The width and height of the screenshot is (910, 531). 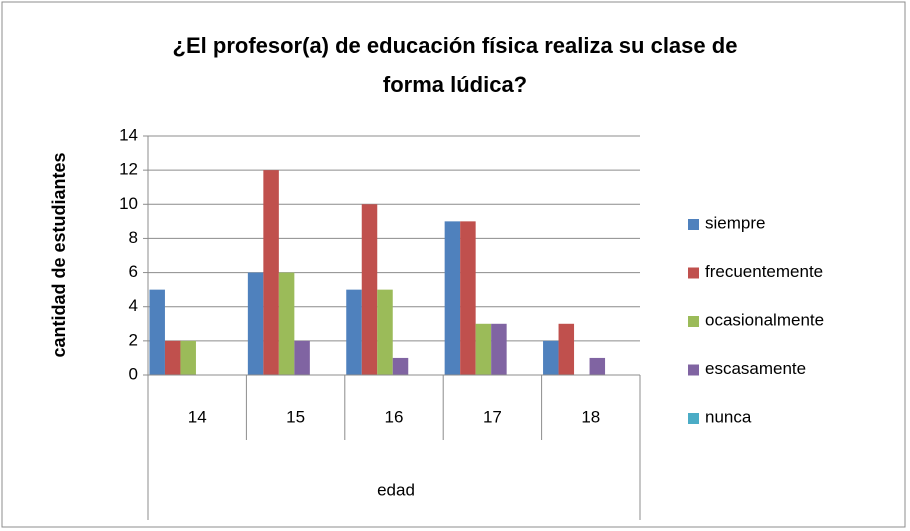 What do you see at coordinates (133, 339) in the screenshot?
I see `y-tick-label: 2` at bounding box center [133, 339].